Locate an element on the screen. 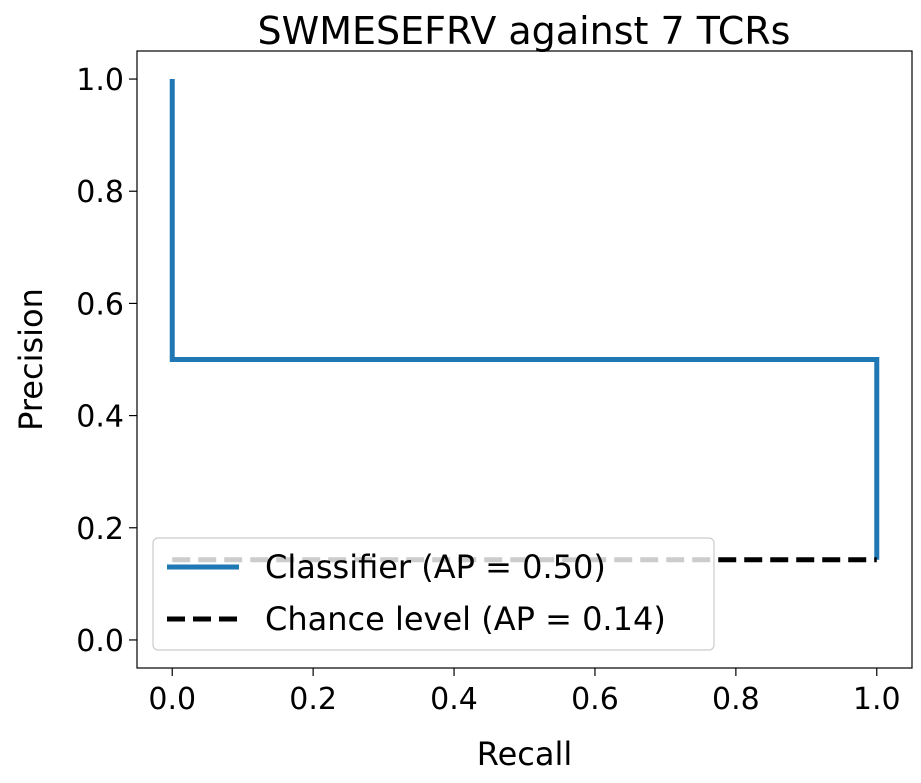 The height and width of the screenshot is (783, 921). x-tick-label: 0.2 is located at coordinates (313, 699).